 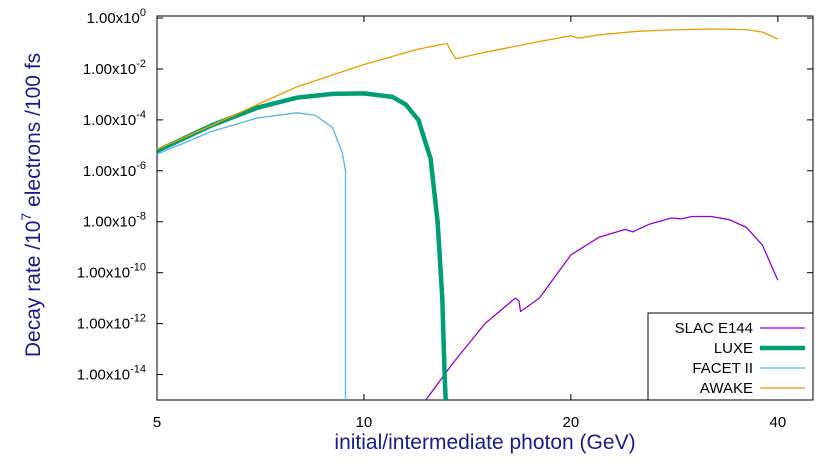 What do you see at coordinates (777, 422) in the screenshot?
I see `x-tick-label: 40` at bounding box center [777, 422].